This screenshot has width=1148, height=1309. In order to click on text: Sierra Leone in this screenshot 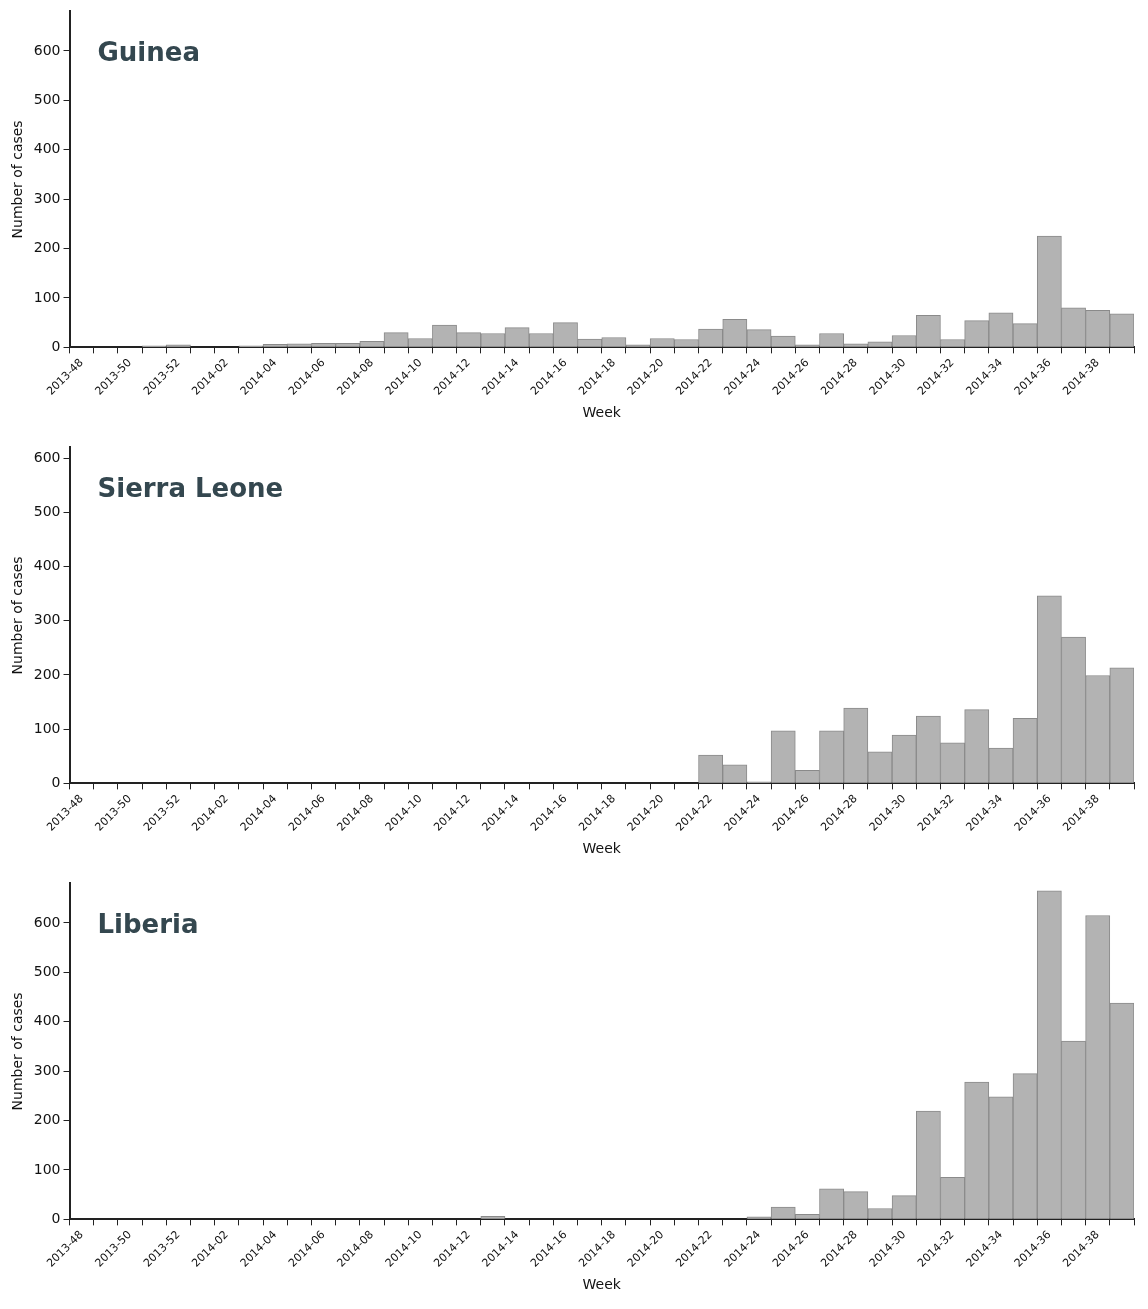, I will do `click(190, 488)`.